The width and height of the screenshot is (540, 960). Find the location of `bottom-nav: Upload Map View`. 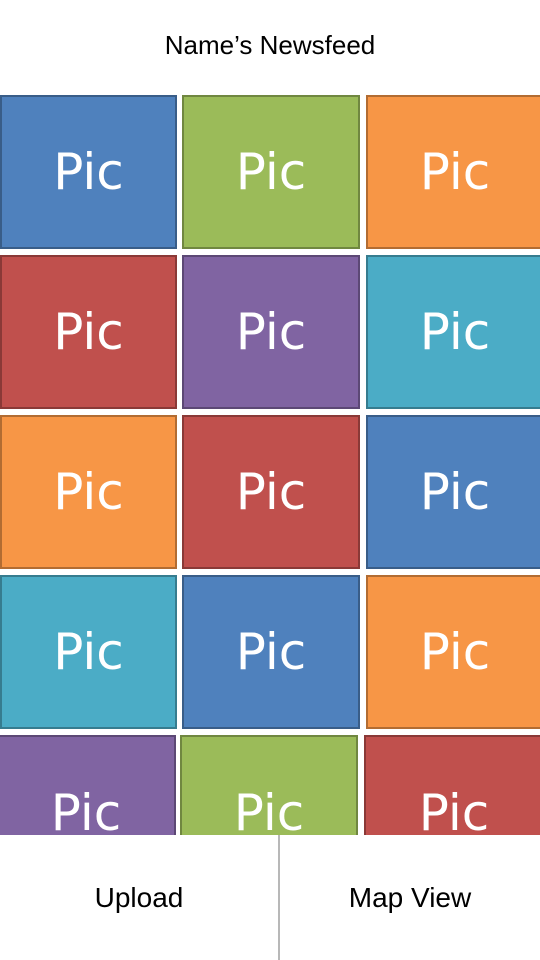

bottom-nav: Upload Map View is located at coordinates (270, 897).